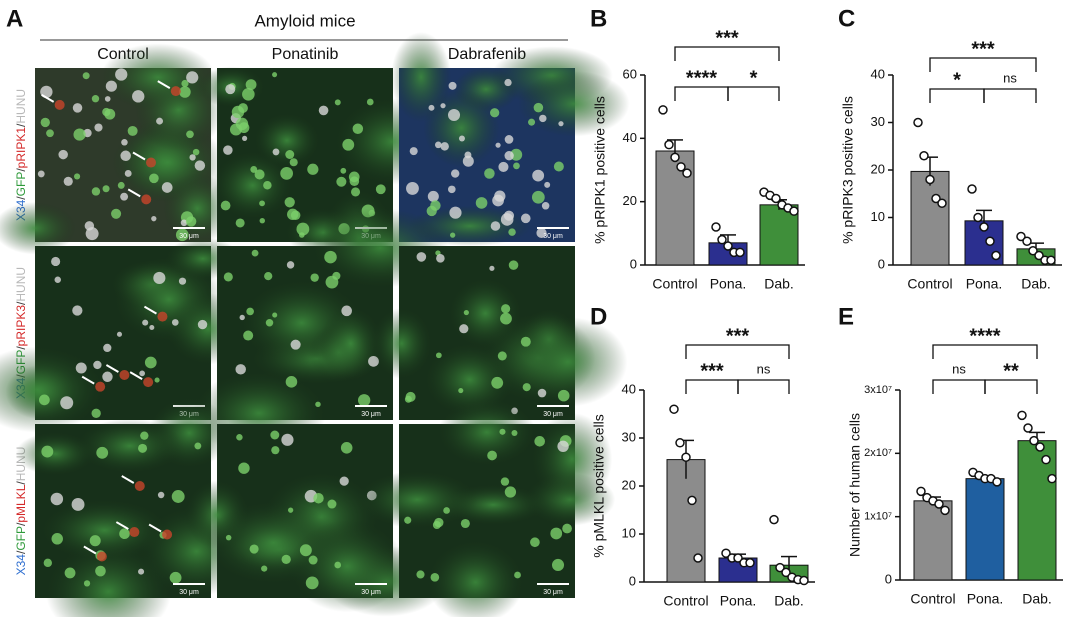 The height and width of the screenshot is (617, 1080). What do you see at coordinates (21, 326) in the screenshot?
I see `row-label-part: pRIPK3` at bounding box center [21, 326].